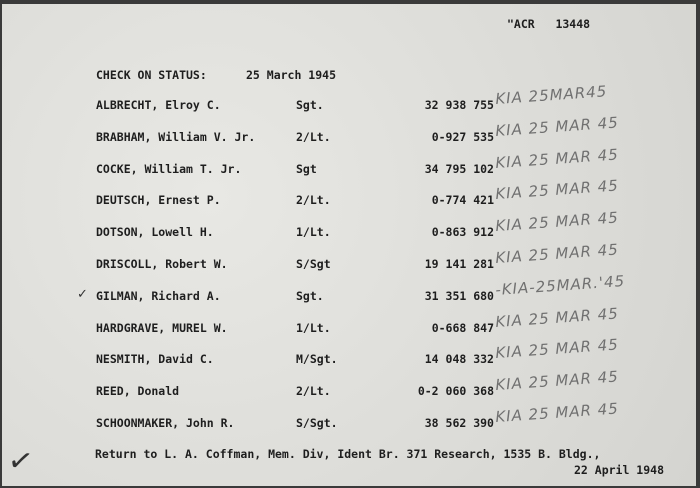 This screenshot has height=488, width=700. Describe the element at coordinates (155, 359) in the screenshot. I see `person-name: NESMITH, David C.` at that location.